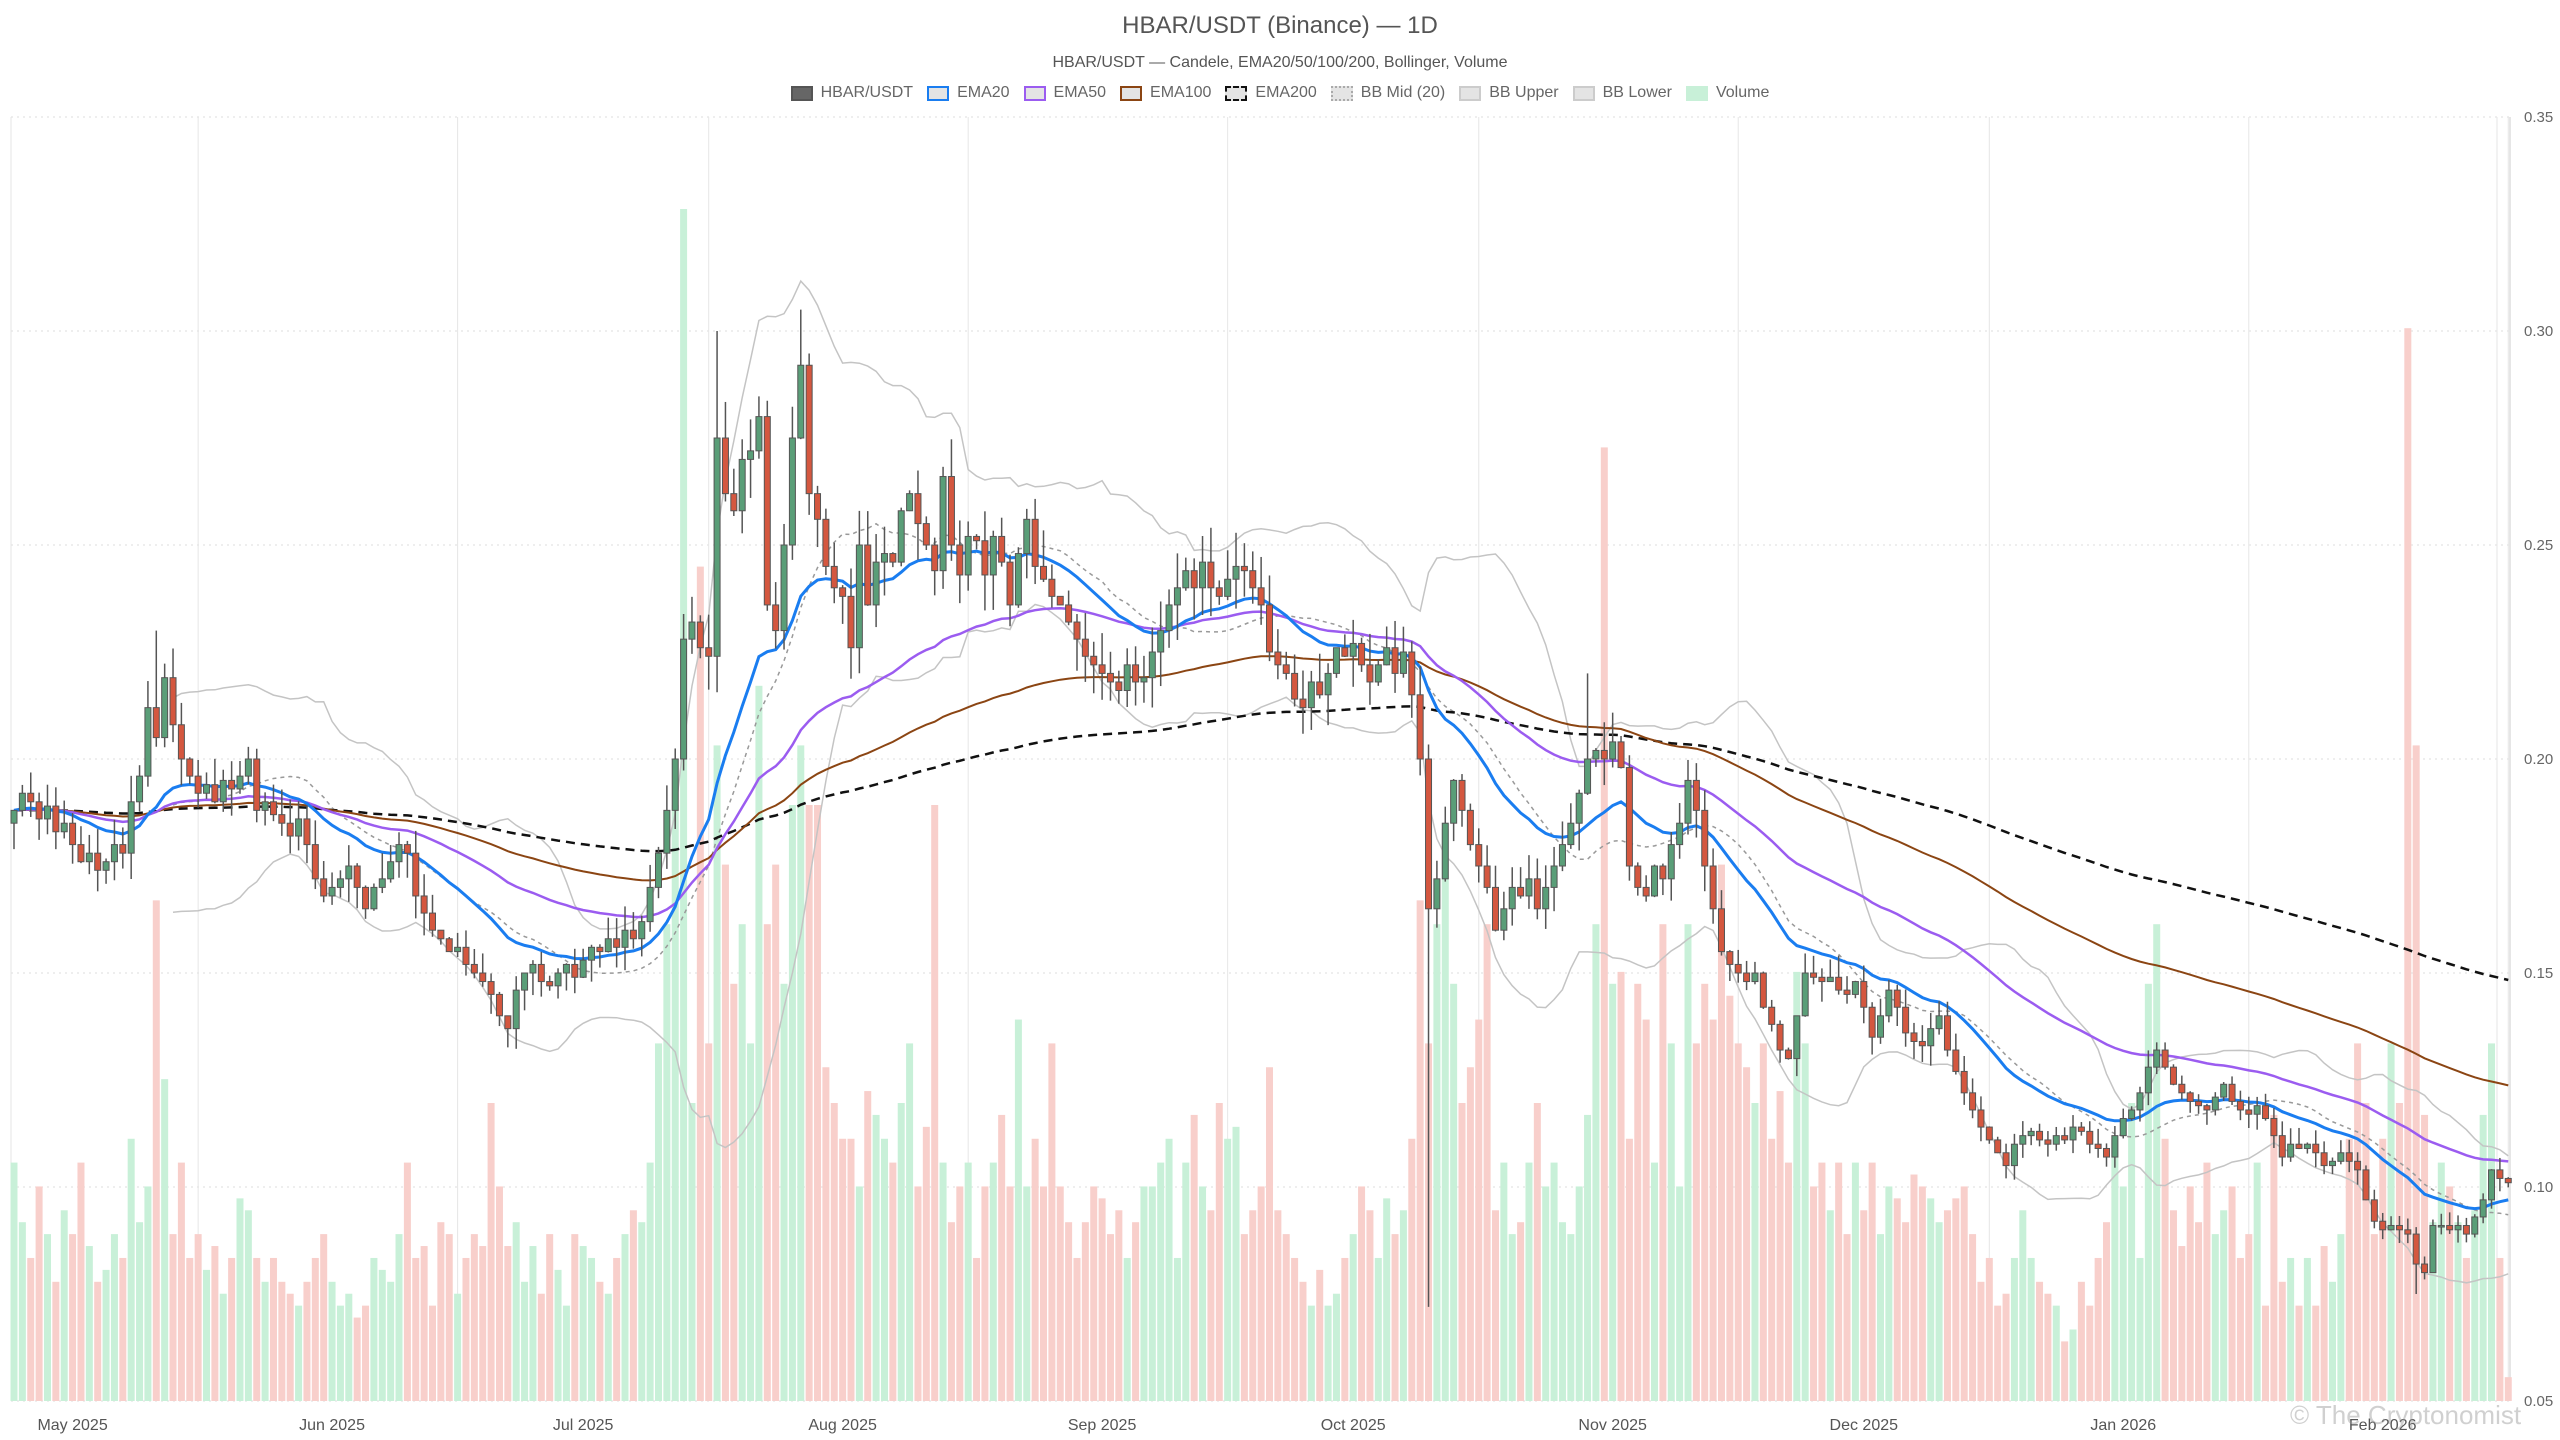 The height and width of the screenshot is (1440, 2560). I want to click on legend-item: EMA50, so click(1064, 93).